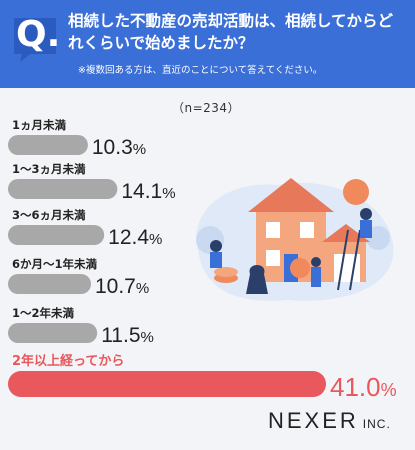  What do you see at coordinates (49, 169) in the screenshot?
I see `category-label: 1〜3ヵ月未満` at bounding box center [49, 169].